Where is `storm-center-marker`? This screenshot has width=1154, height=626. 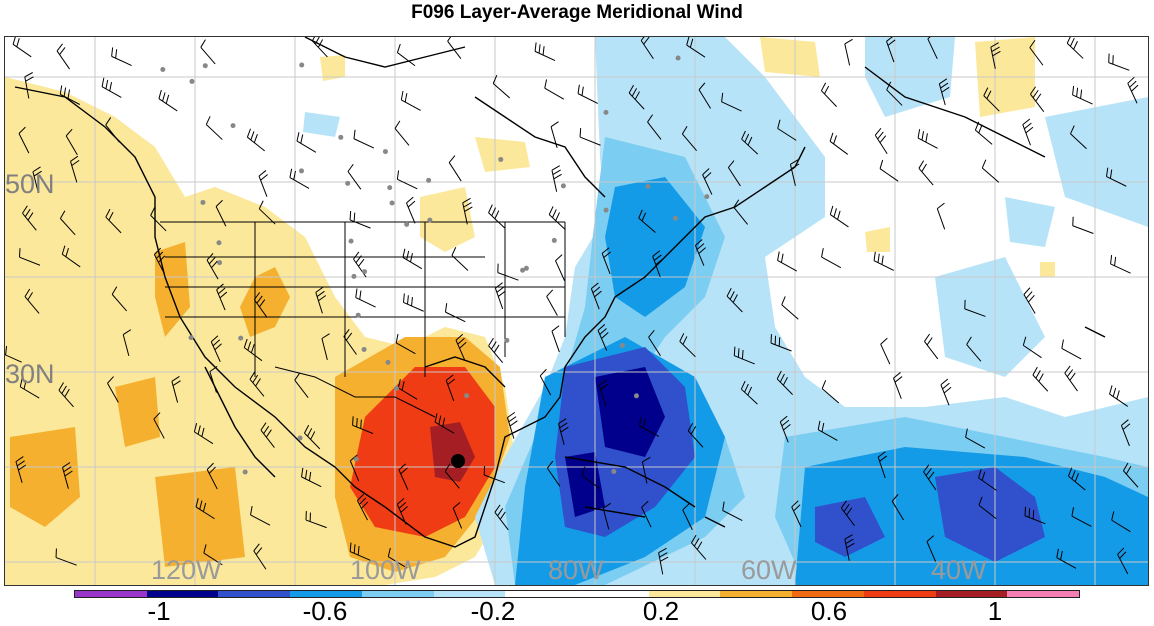
storm-center-marker is located at coordinates (458, 461).